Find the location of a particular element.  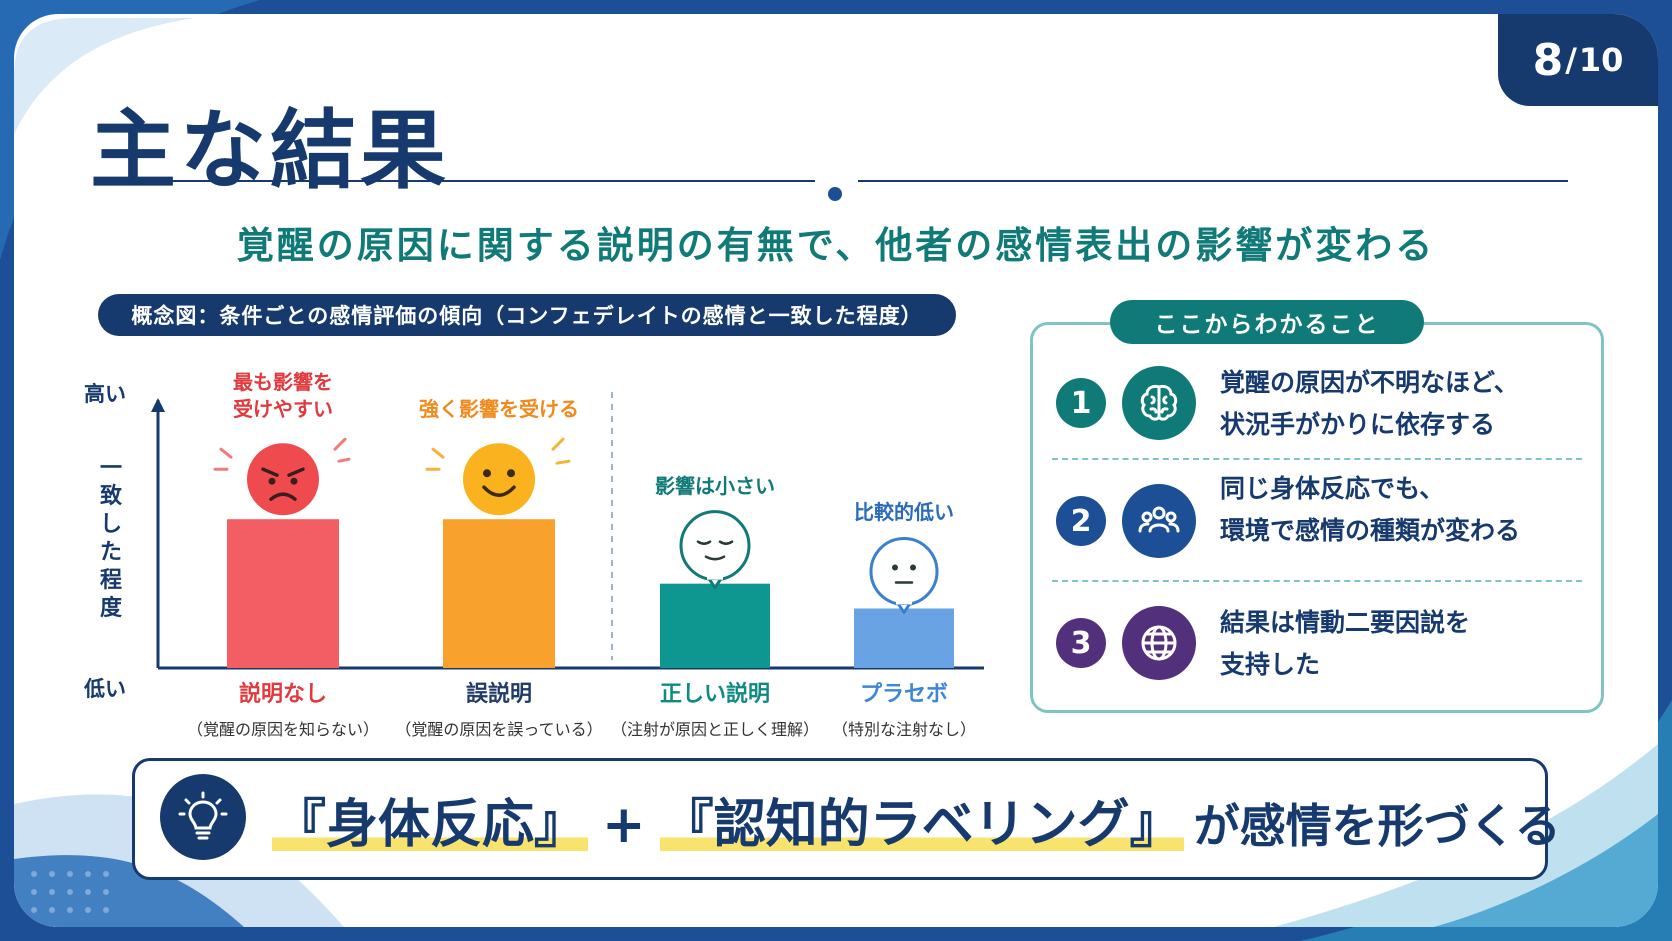

key-message-plus: + is located at coordinates (624, 825).